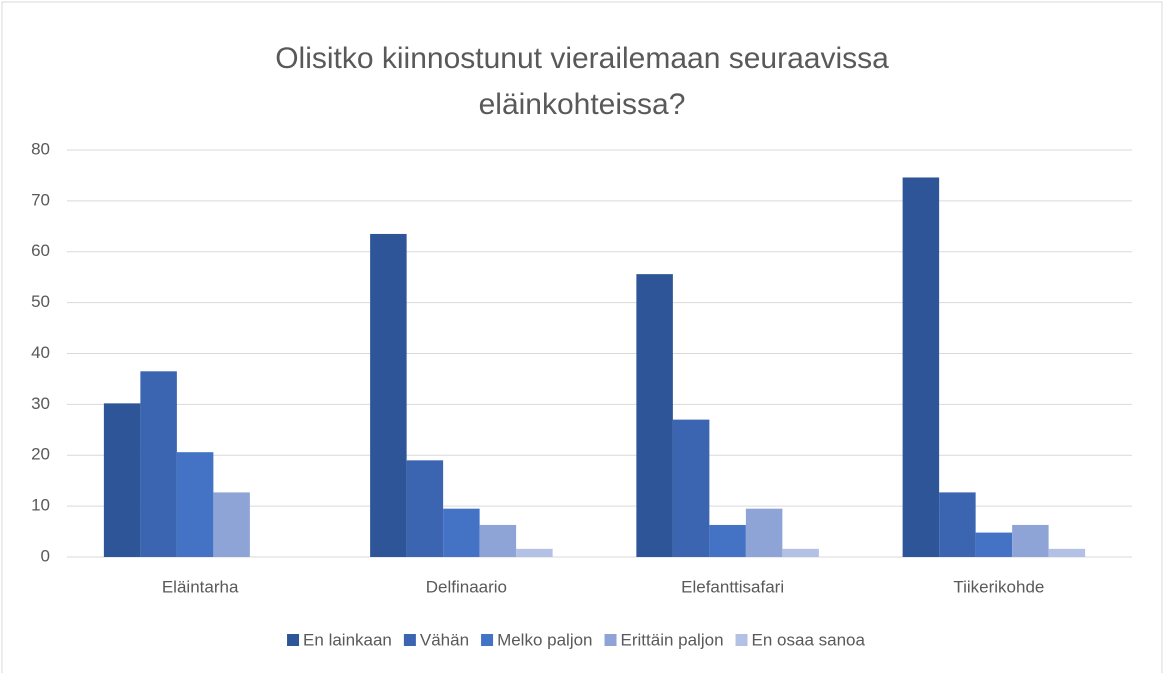 The width and height of the screenshot is (1164, 673). Describe the element at coordinates (672, 639) in the screenshot. I see `legend-label: Erittäin paljon` at that location.